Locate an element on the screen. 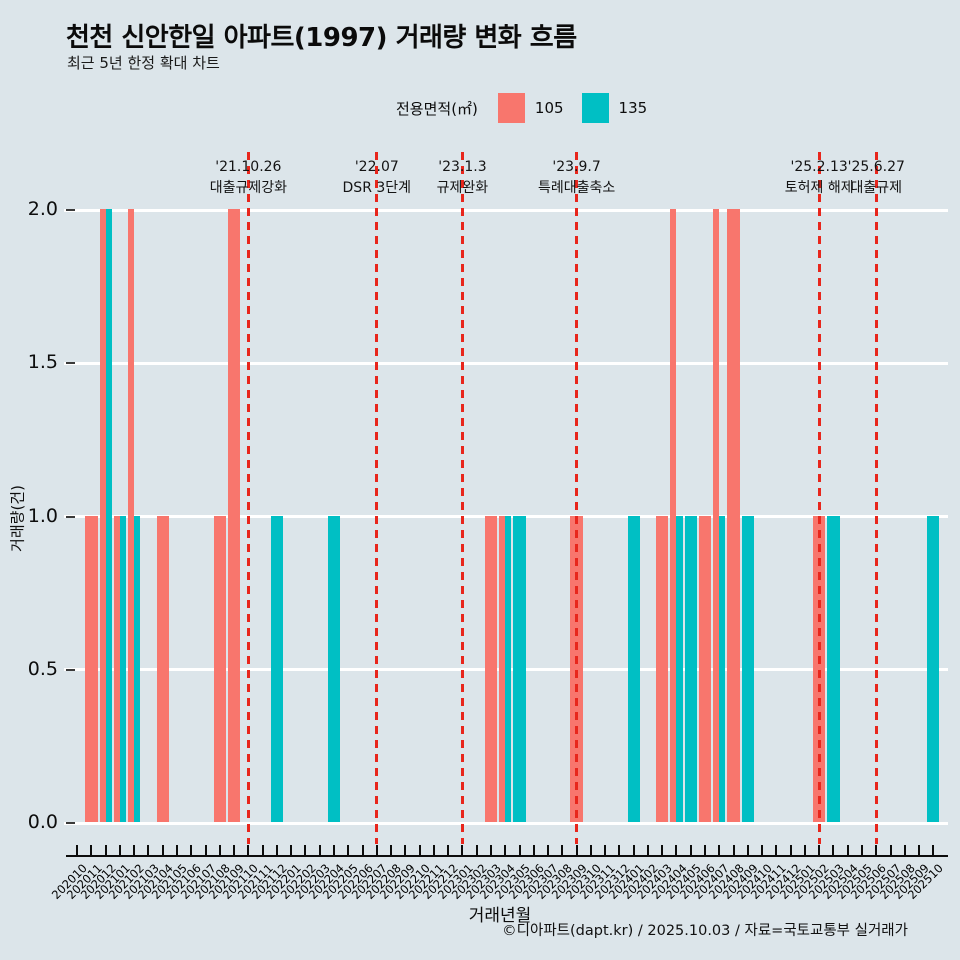 This screenshot has width=960, height=960. y-tick-label: 2.0 is located at coordinates (42, 209).